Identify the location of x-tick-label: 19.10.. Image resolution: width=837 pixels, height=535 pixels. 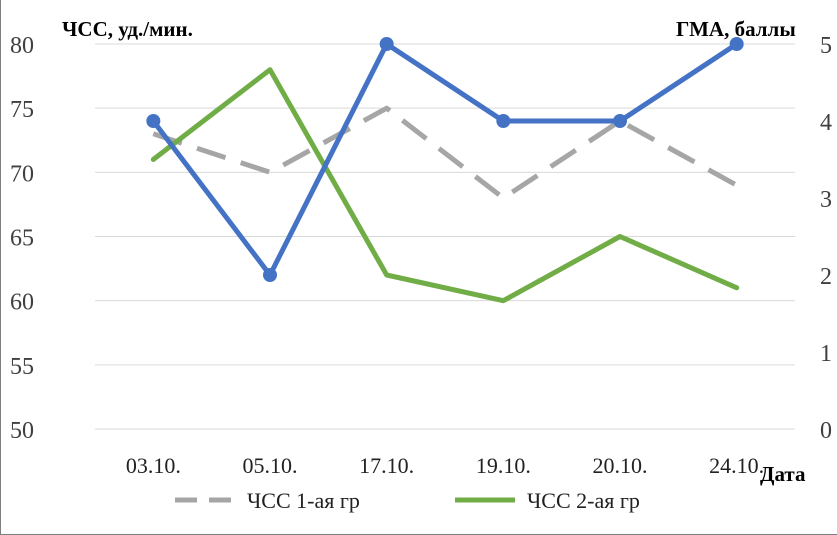
(503, 465).